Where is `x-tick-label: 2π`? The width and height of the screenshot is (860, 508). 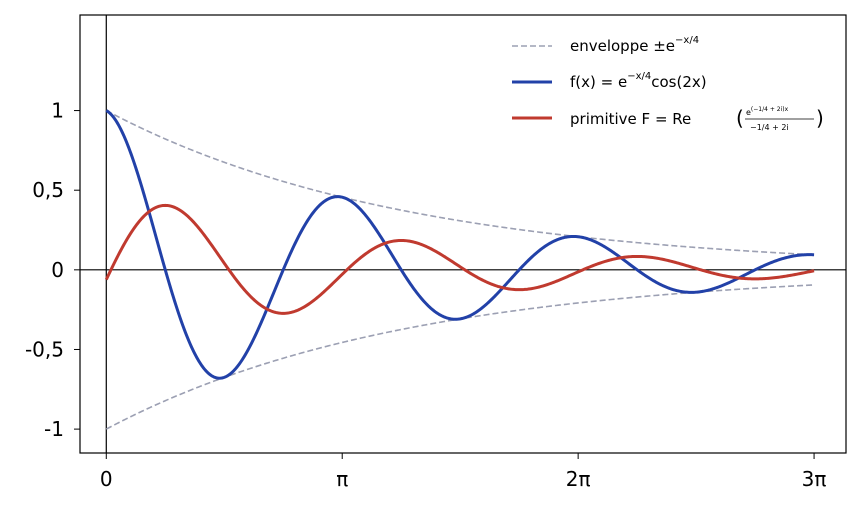 x-tick-label: 2π is located at coordinates (578, 479).